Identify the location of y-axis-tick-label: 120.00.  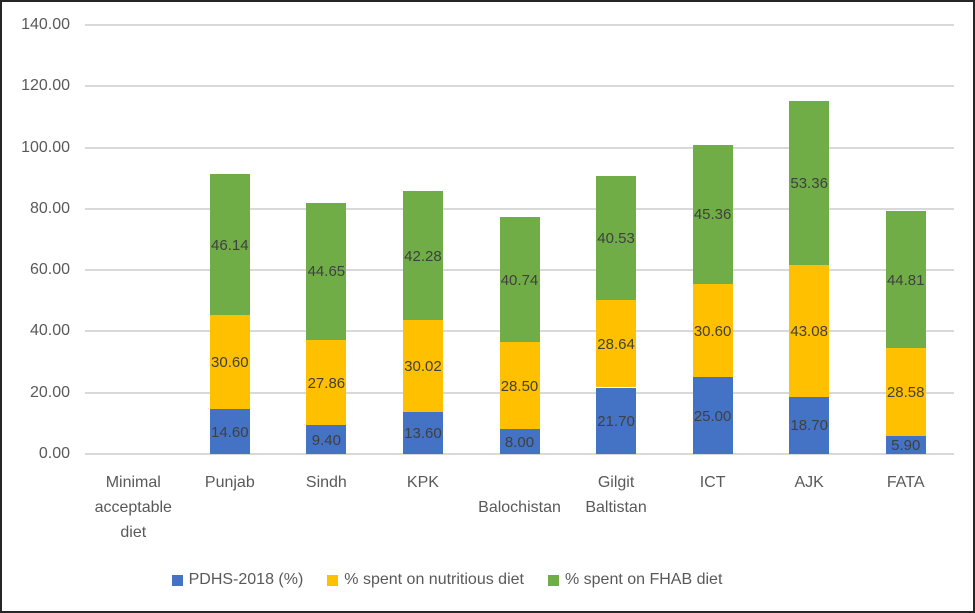
(45, 86).